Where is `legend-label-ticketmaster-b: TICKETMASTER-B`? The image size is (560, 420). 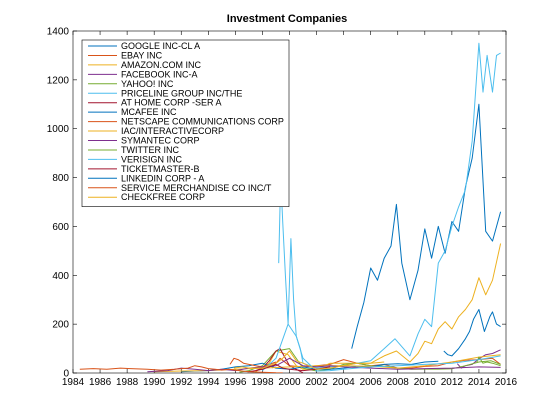 legend-label-ticketmaster-b: TICKETMASTER-B is located at coordinates (160, 169).